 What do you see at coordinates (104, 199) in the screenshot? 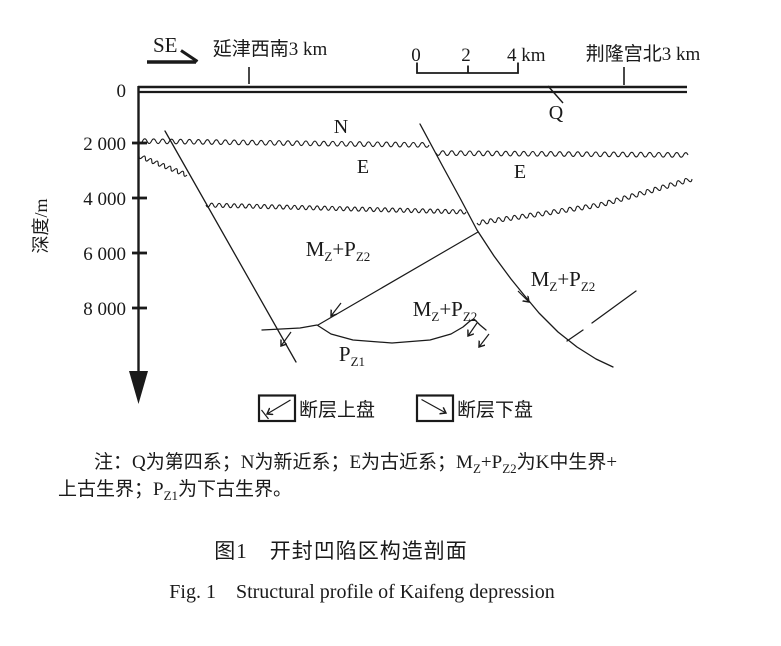
I see `depth-tick-label-4000: 4 000` at bounding box center [104, 199].